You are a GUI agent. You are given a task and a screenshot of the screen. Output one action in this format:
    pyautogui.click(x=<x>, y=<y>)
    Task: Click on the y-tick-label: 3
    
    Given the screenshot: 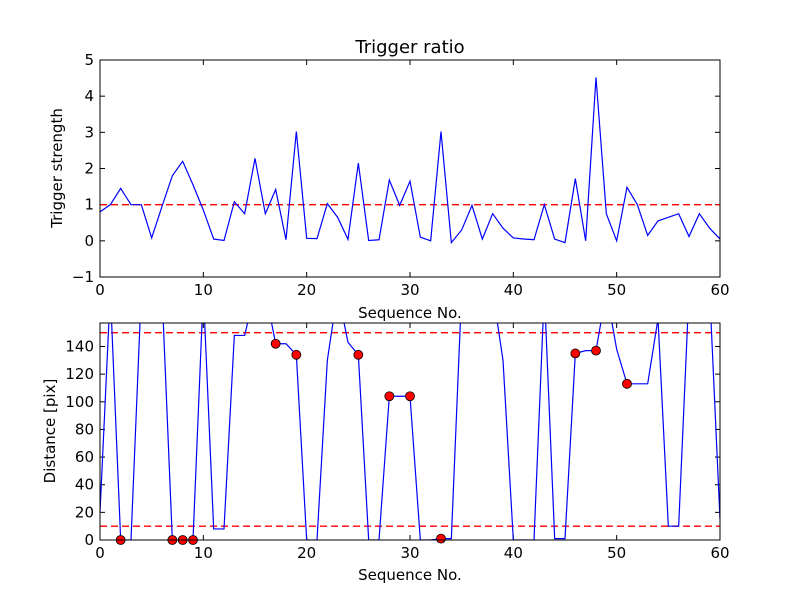 What is the action you would take?
    pyautogui.click(x=89, y=132)
    